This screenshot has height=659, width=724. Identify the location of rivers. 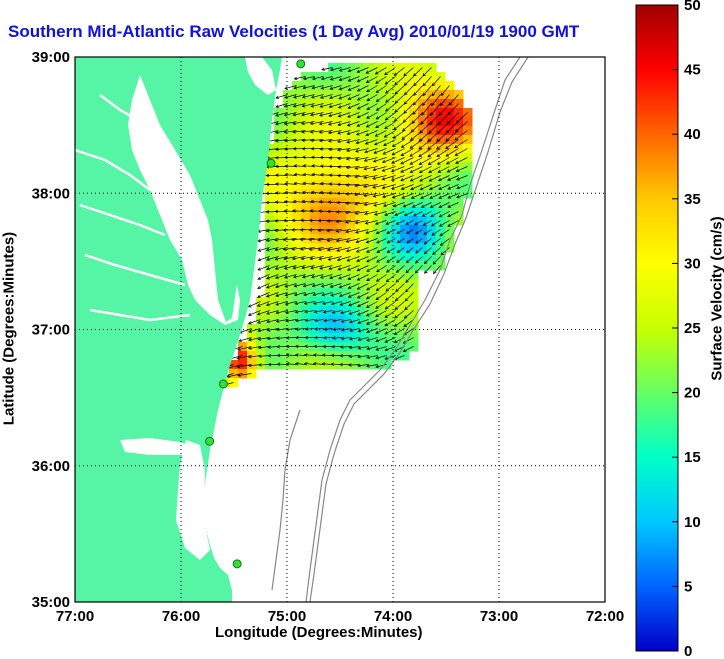
(133, 208).